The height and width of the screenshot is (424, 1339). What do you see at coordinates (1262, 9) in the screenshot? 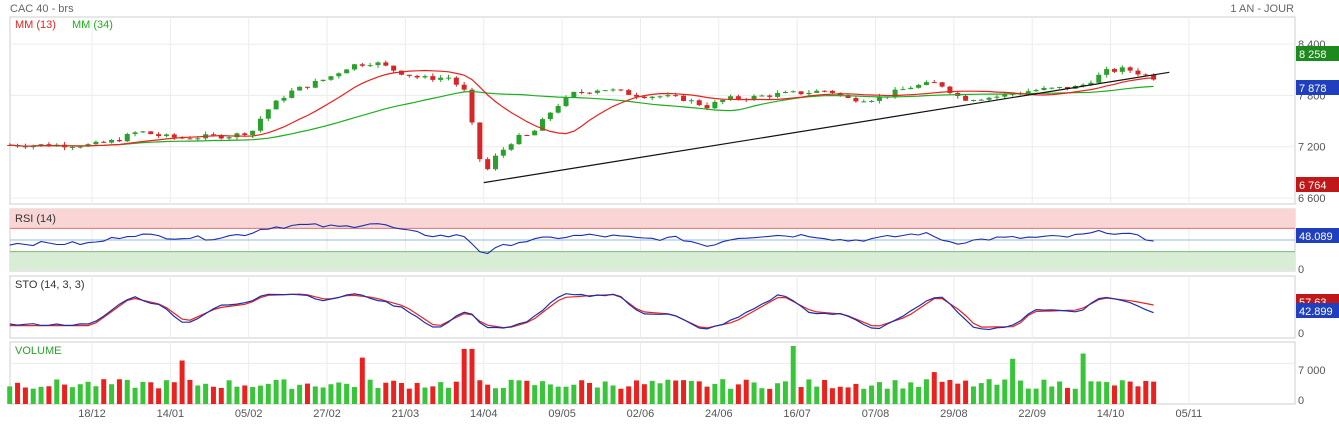
I see `period-label: 1 AN - JOUR` at bounding box center [1262, 9].